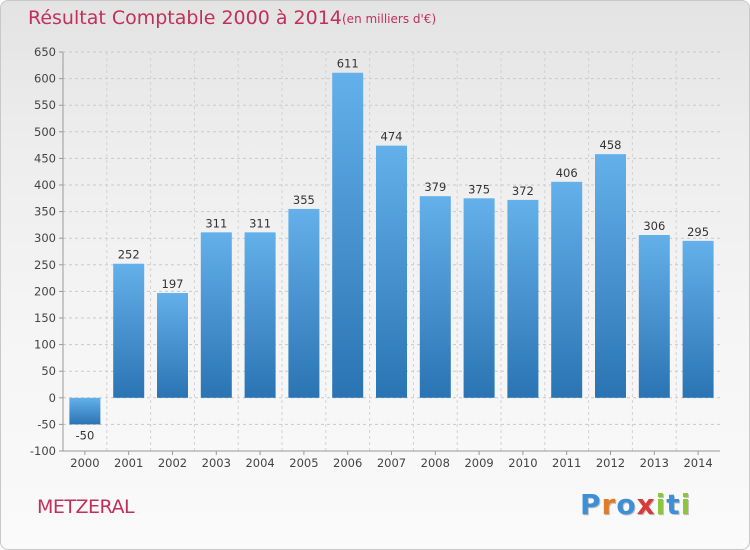 The image size is (750, 550). Describe the element at coordinates (129, 255) in the screenshot. I see `data-label-2001: 252` at that location.